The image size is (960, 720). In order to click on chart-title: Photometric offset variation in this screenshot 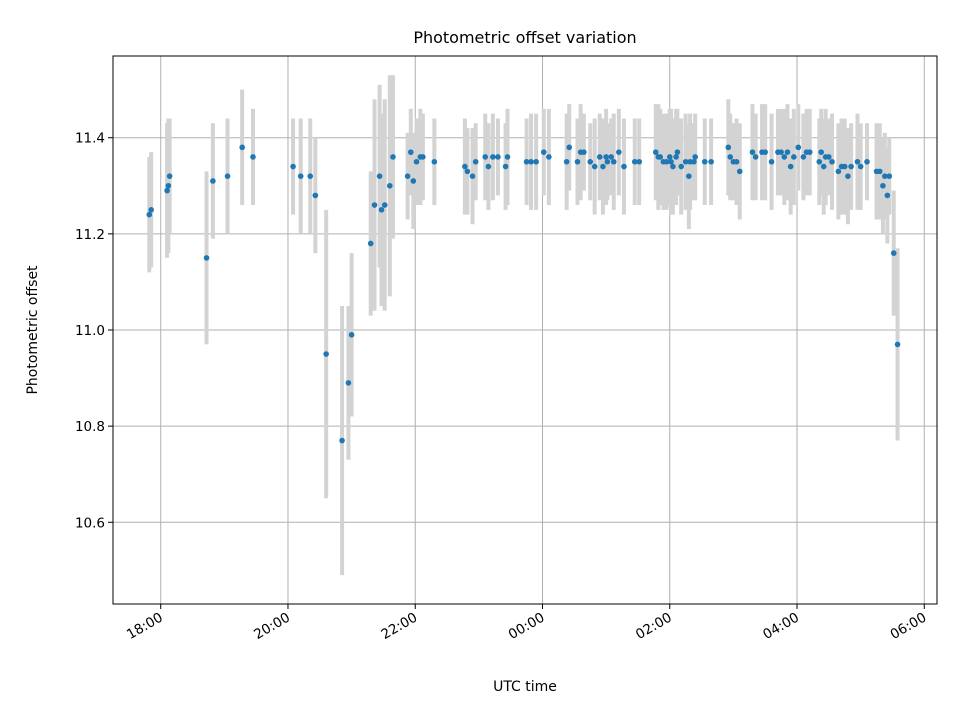, I will do `click(524, 37)`.